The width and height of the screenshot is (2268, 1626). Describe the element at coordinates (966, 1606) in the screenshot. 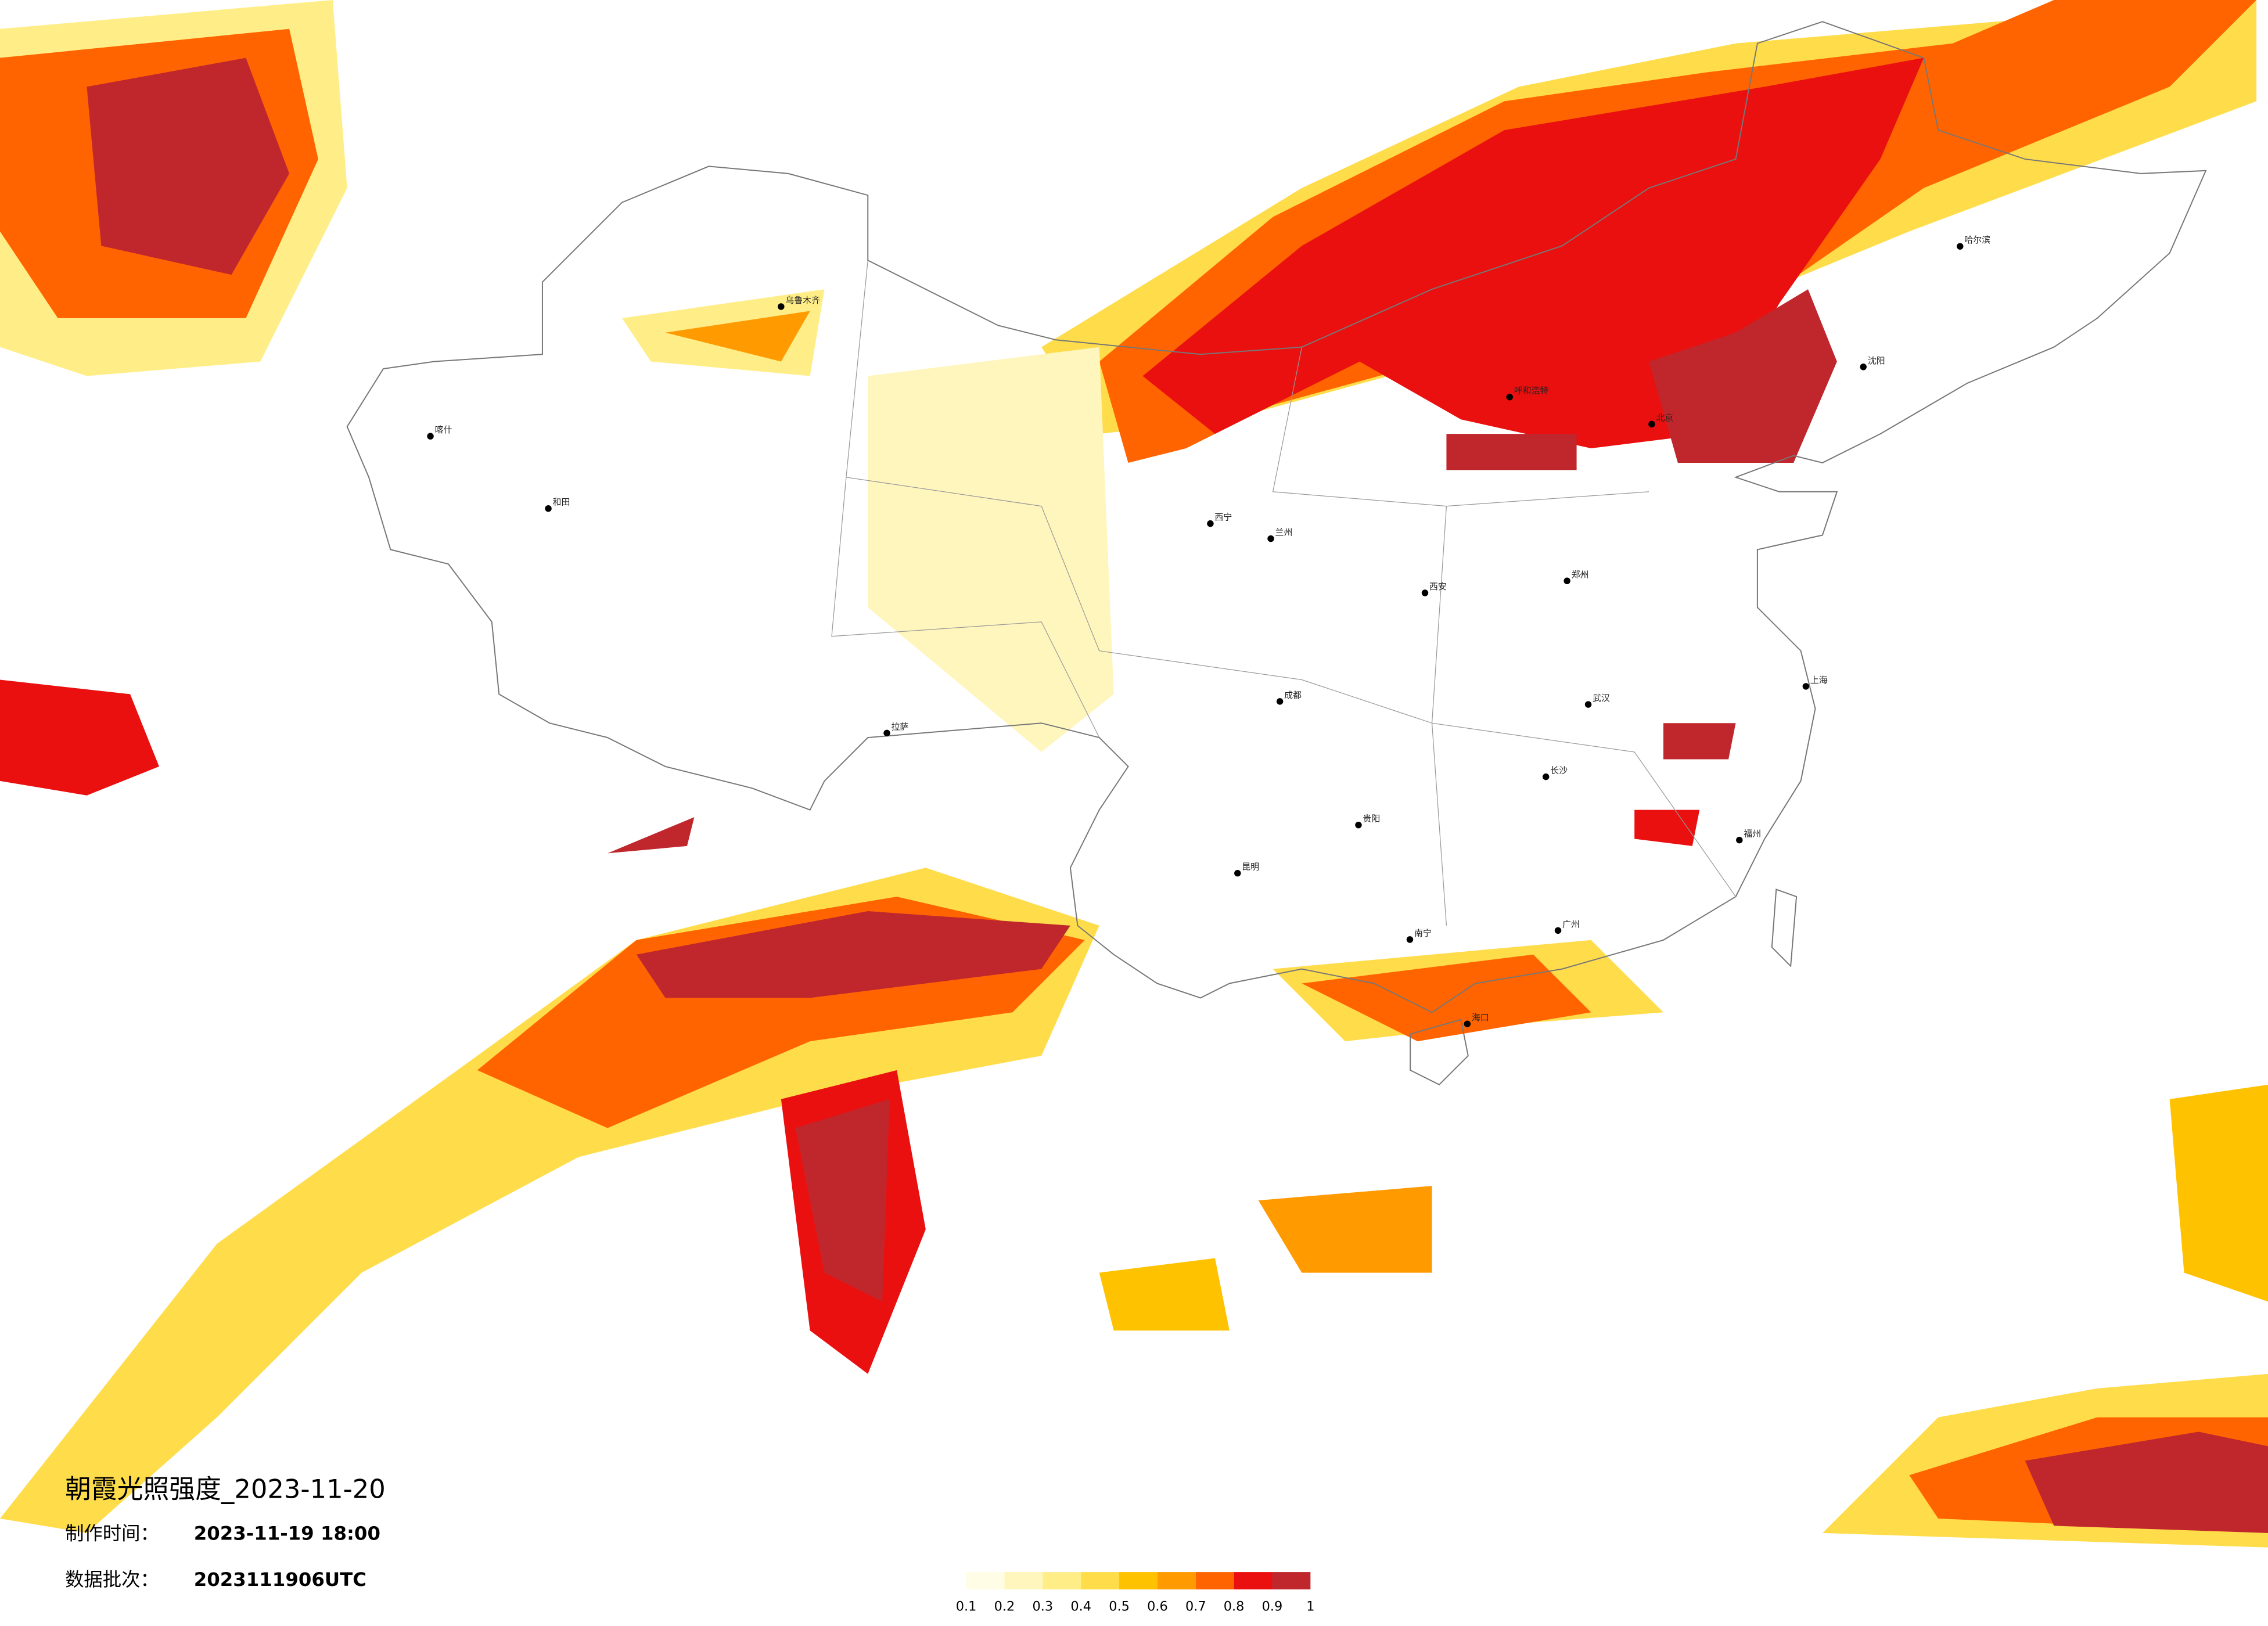

I see `legend-tick-label: 0.1` at that location.